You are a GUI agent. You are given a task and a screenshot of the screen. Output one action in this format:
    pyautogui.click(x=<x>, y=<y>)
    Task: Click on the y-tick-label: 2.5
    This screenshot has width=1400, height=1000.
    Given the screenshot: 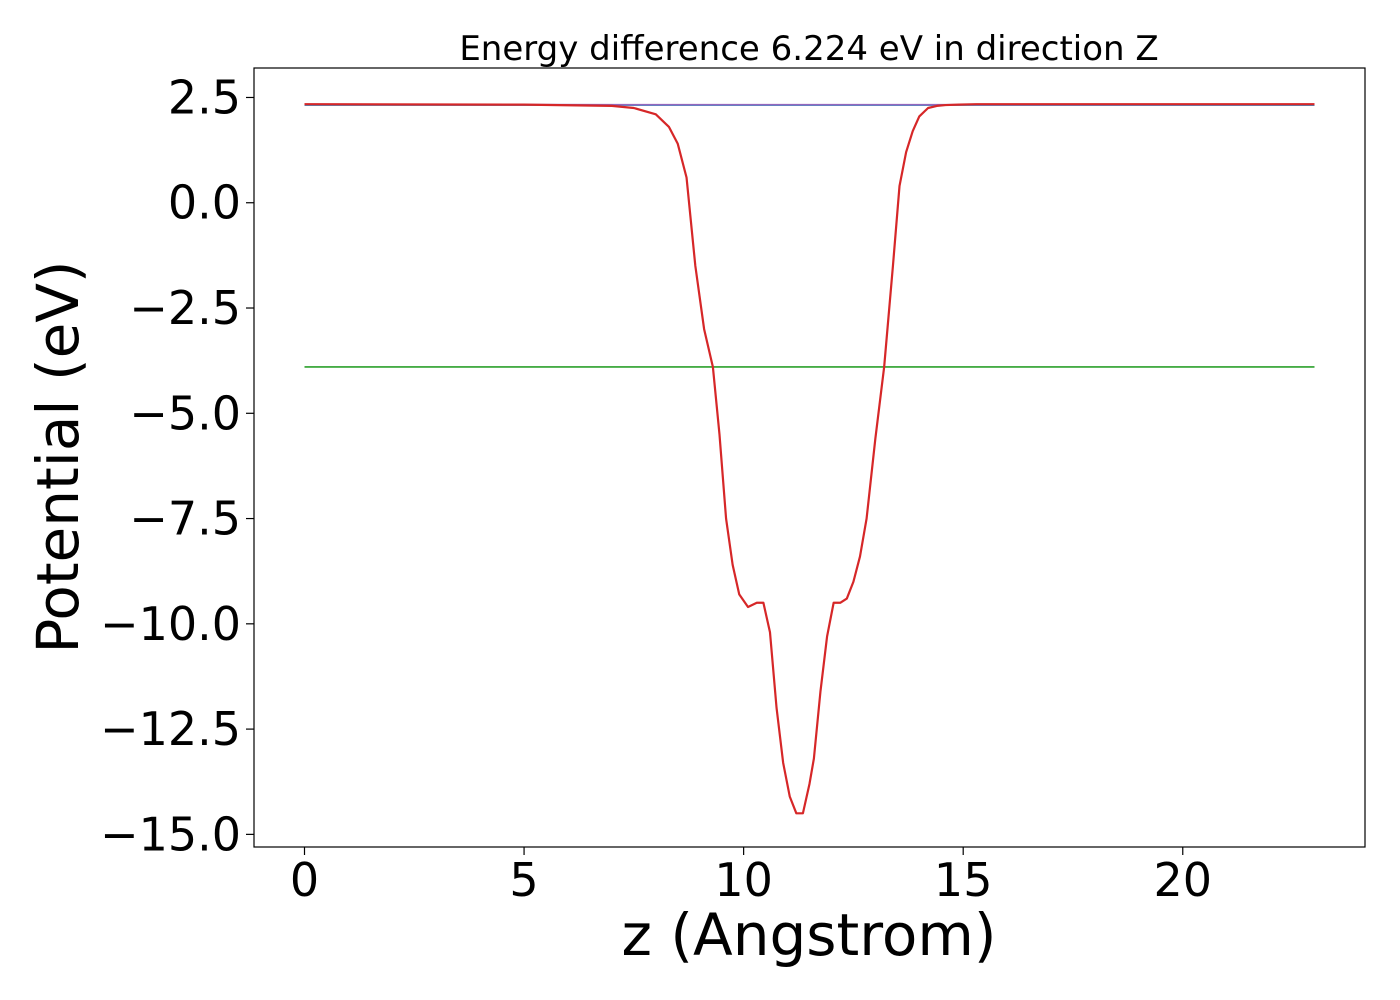 What is the action you would take?
    pyautogui.click(x=204, y=97)
    